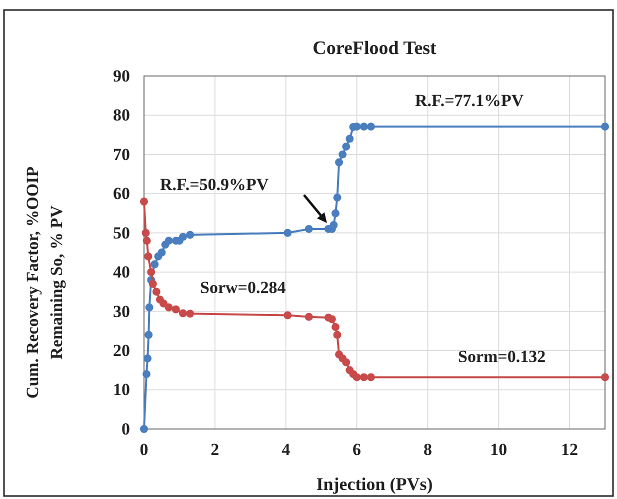 This screenshot has height=499, width=617. What do you see at coordinates (243, 287) in the screenshot?
I see `annotation: Sorw=0.284` at bounding box center [243, 287].